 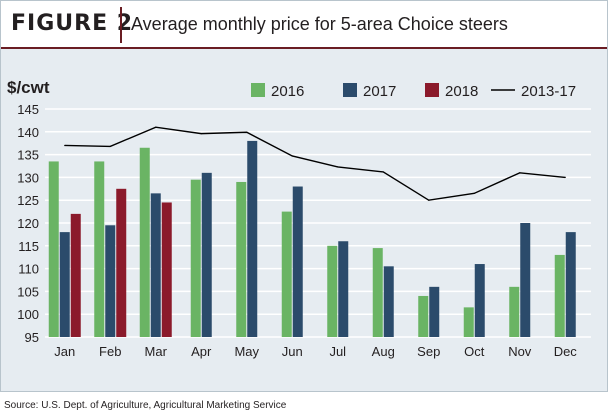 What do you see at coordinates (337, 351) in the screenshot?
I see `x-tick-label: Jul` at bounding box center [337, 351].